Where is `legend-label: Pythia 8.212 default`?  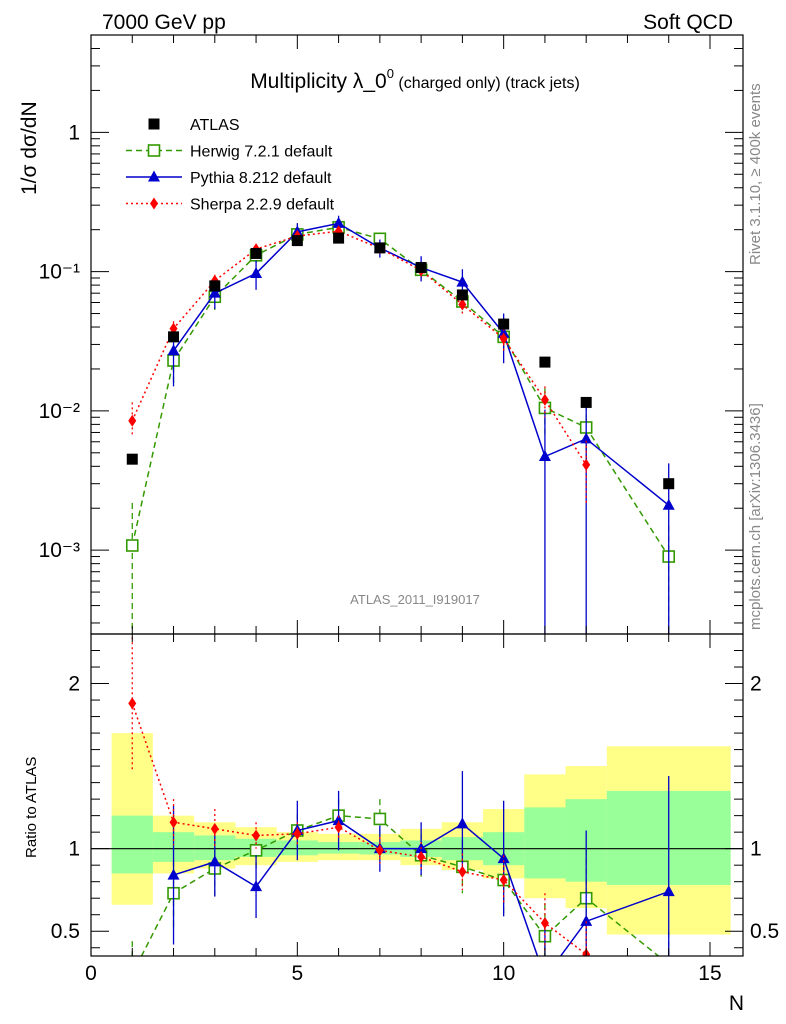 legend-label: Pythia 8.212 default is located at coordinates (261, 178).